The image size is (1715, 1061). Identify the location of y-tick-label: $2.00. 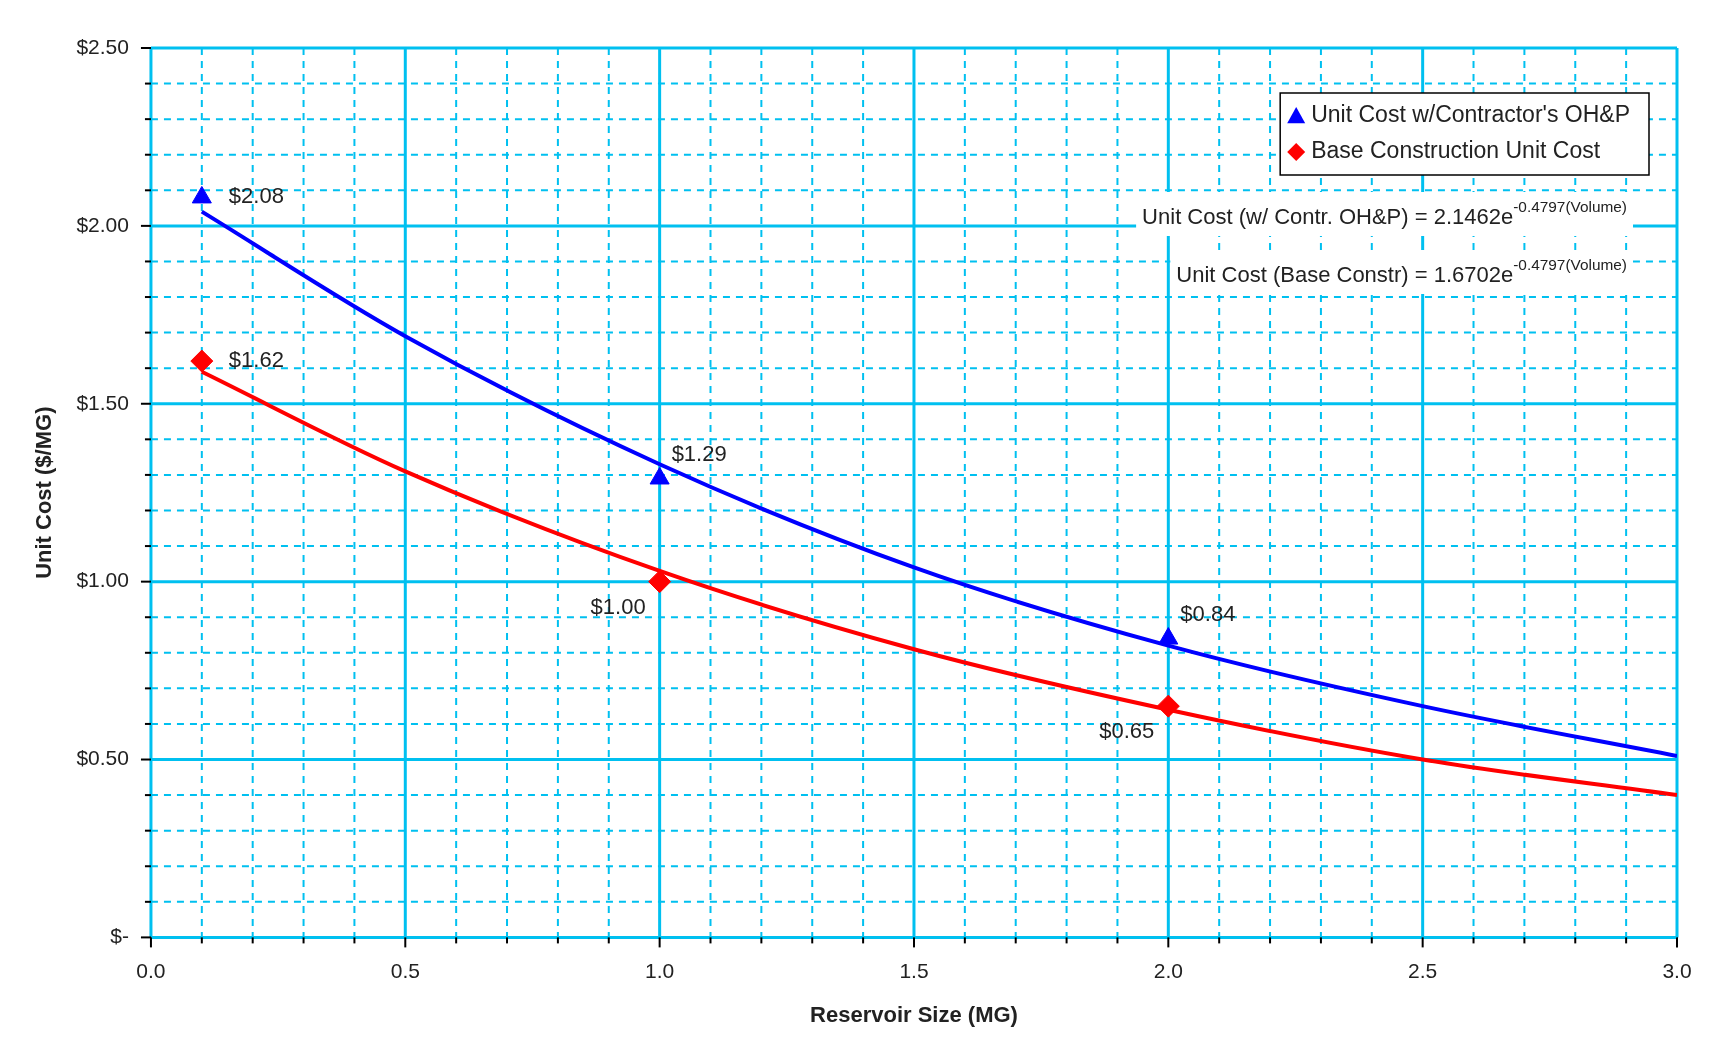
(102, 224).